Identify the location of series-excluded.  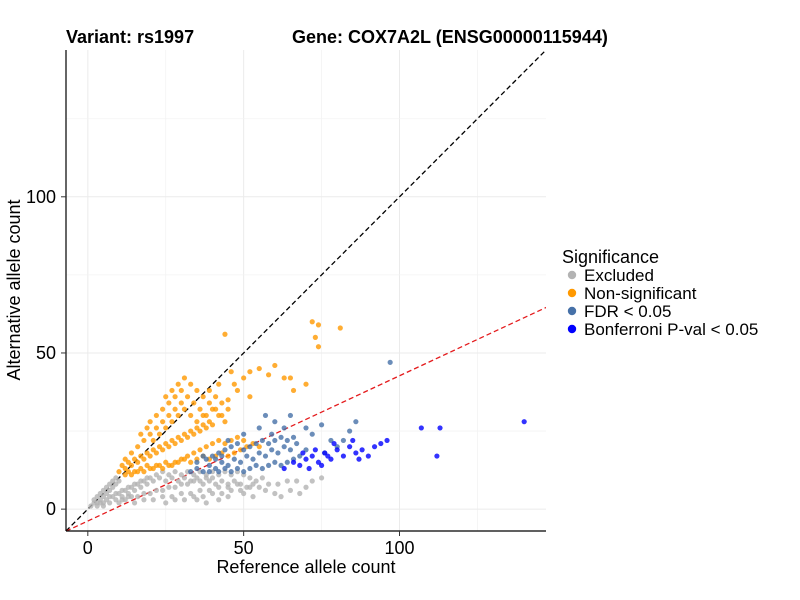
(206, 489).